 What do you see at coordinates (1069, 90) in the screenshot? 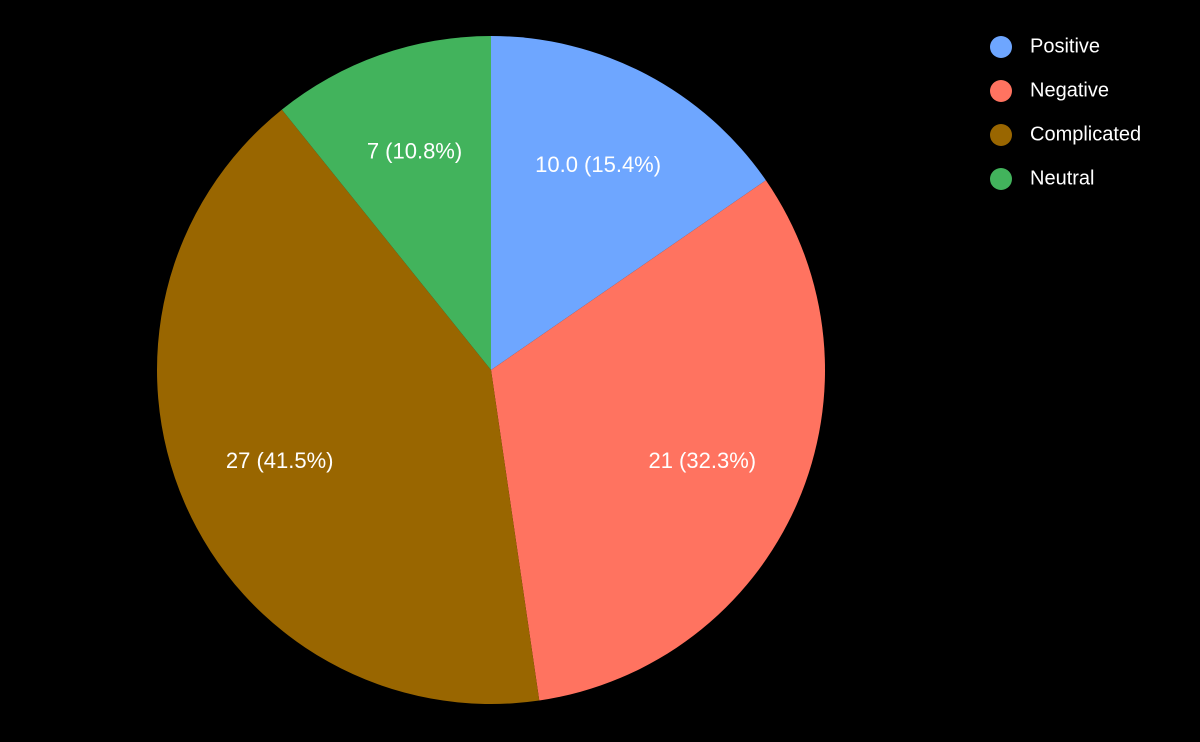
I see `legend-label: Negative` at bounding box center [1069, 90].